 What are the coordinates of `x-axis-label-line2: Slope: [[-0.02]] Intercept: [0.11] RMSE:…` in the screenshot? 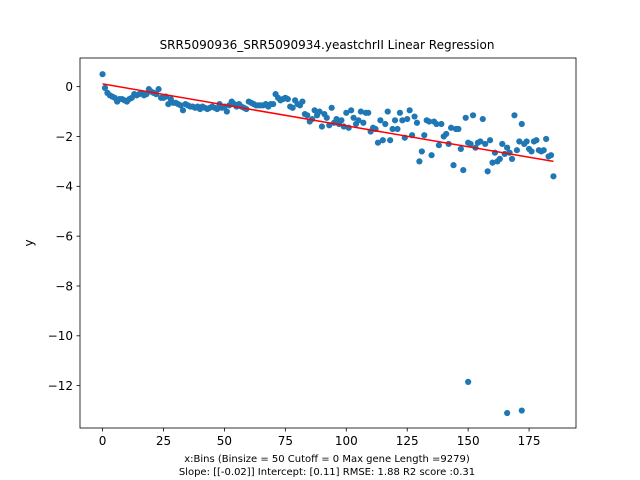 It's located at (327, 472).